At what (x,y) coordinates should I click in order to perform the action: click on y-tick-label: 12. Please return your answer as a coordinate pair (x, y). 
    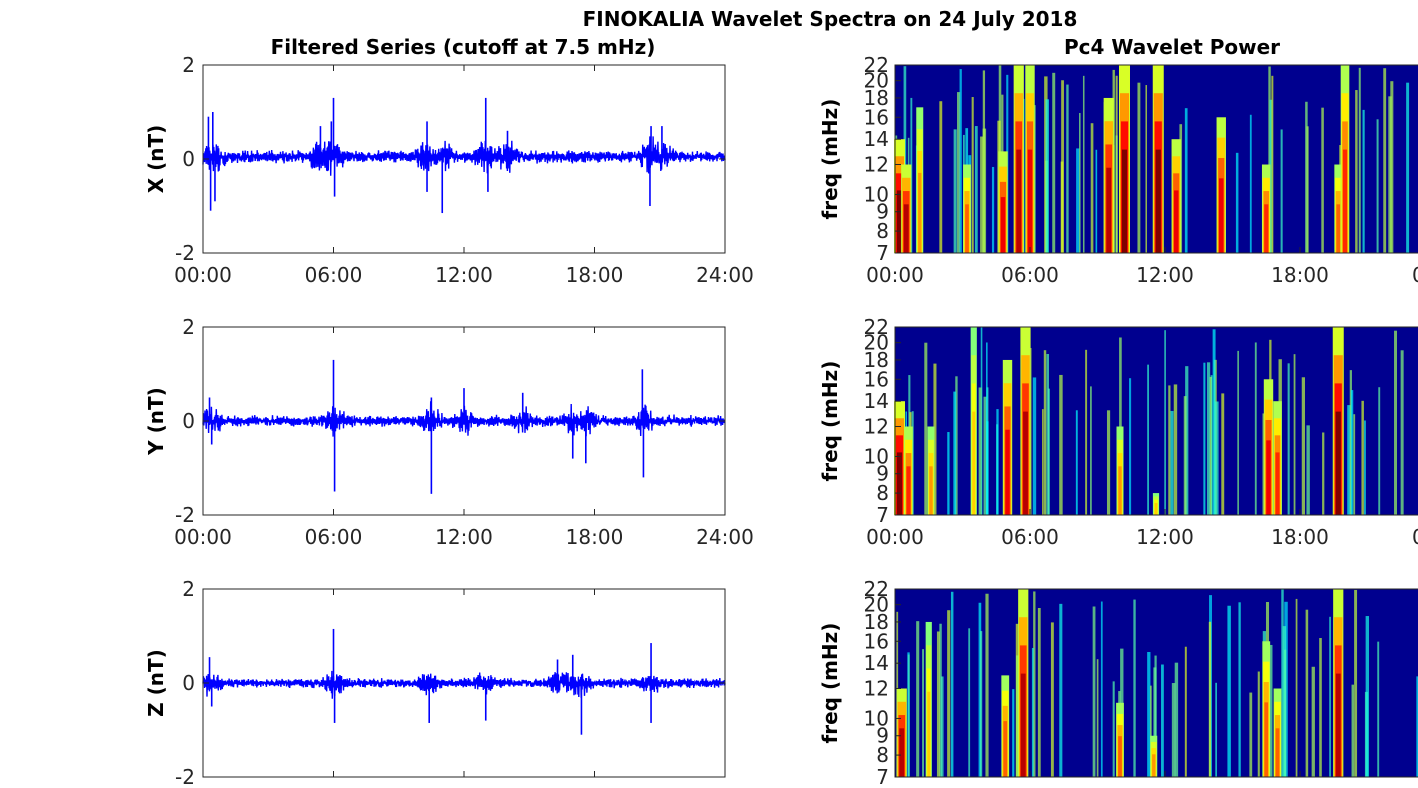
    Looking at the image, I should click on (876, 165).